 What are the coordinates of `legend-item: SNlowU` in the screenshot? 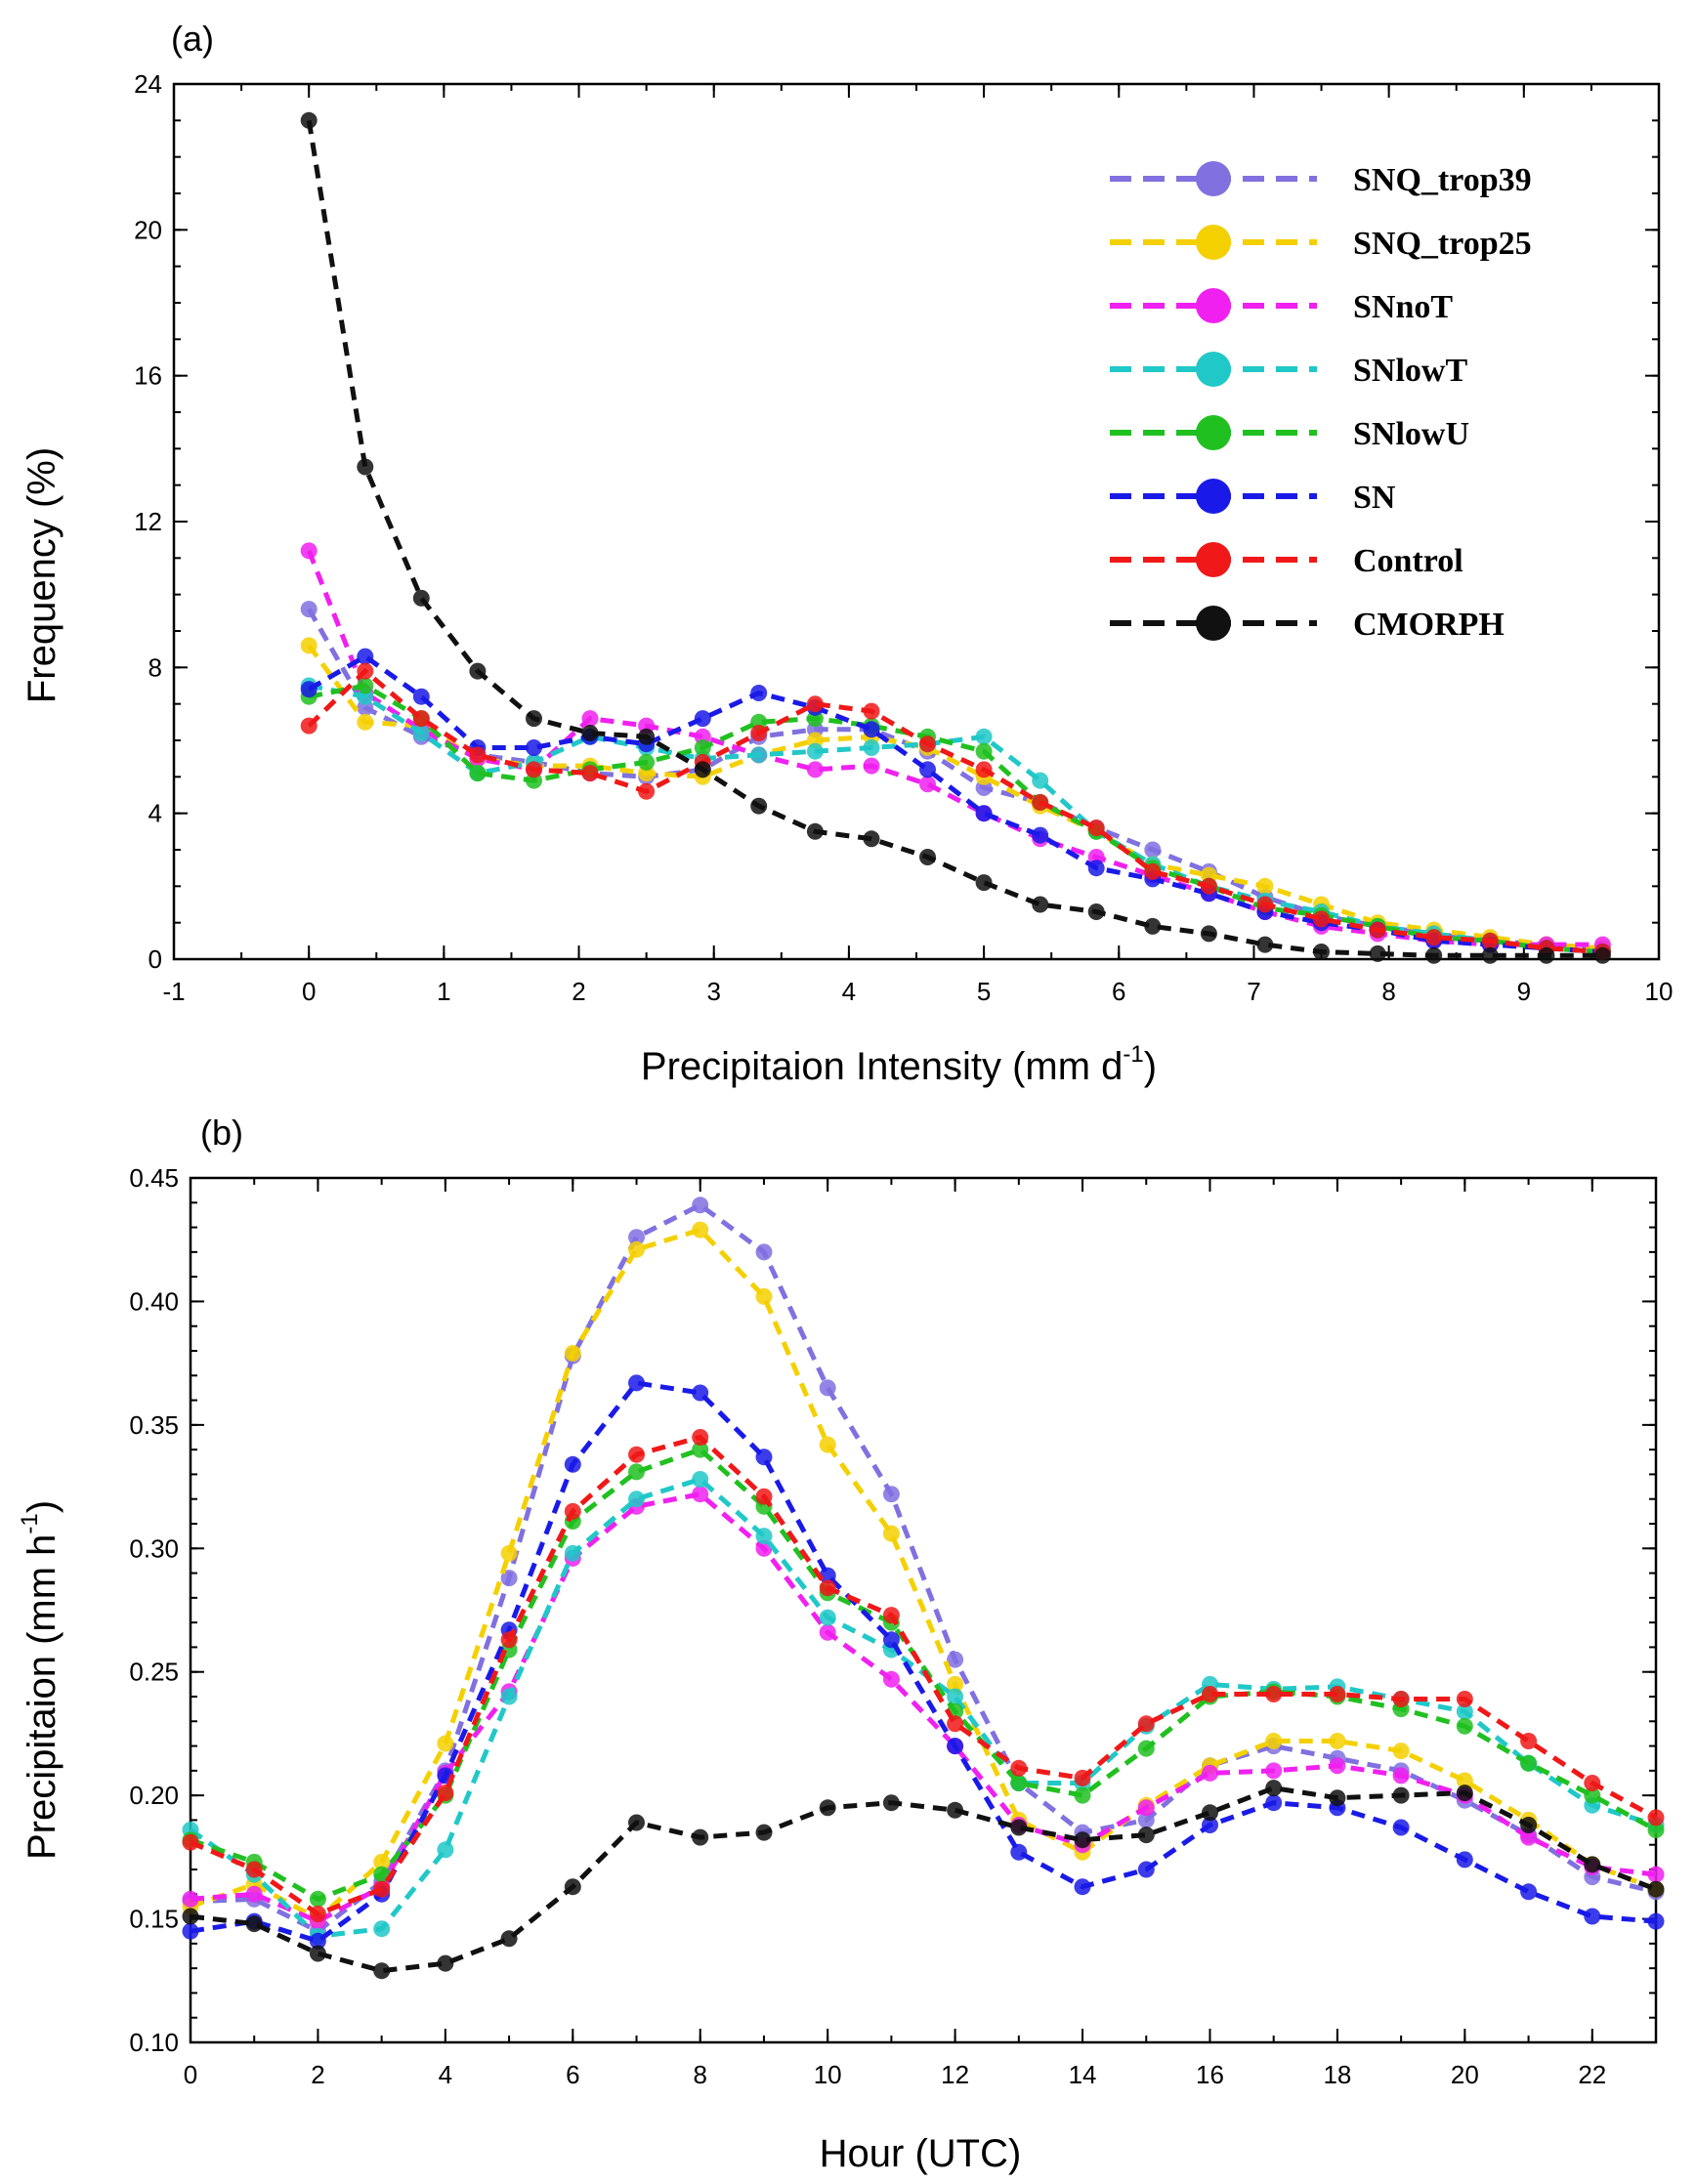 It's located at (1289, 433).